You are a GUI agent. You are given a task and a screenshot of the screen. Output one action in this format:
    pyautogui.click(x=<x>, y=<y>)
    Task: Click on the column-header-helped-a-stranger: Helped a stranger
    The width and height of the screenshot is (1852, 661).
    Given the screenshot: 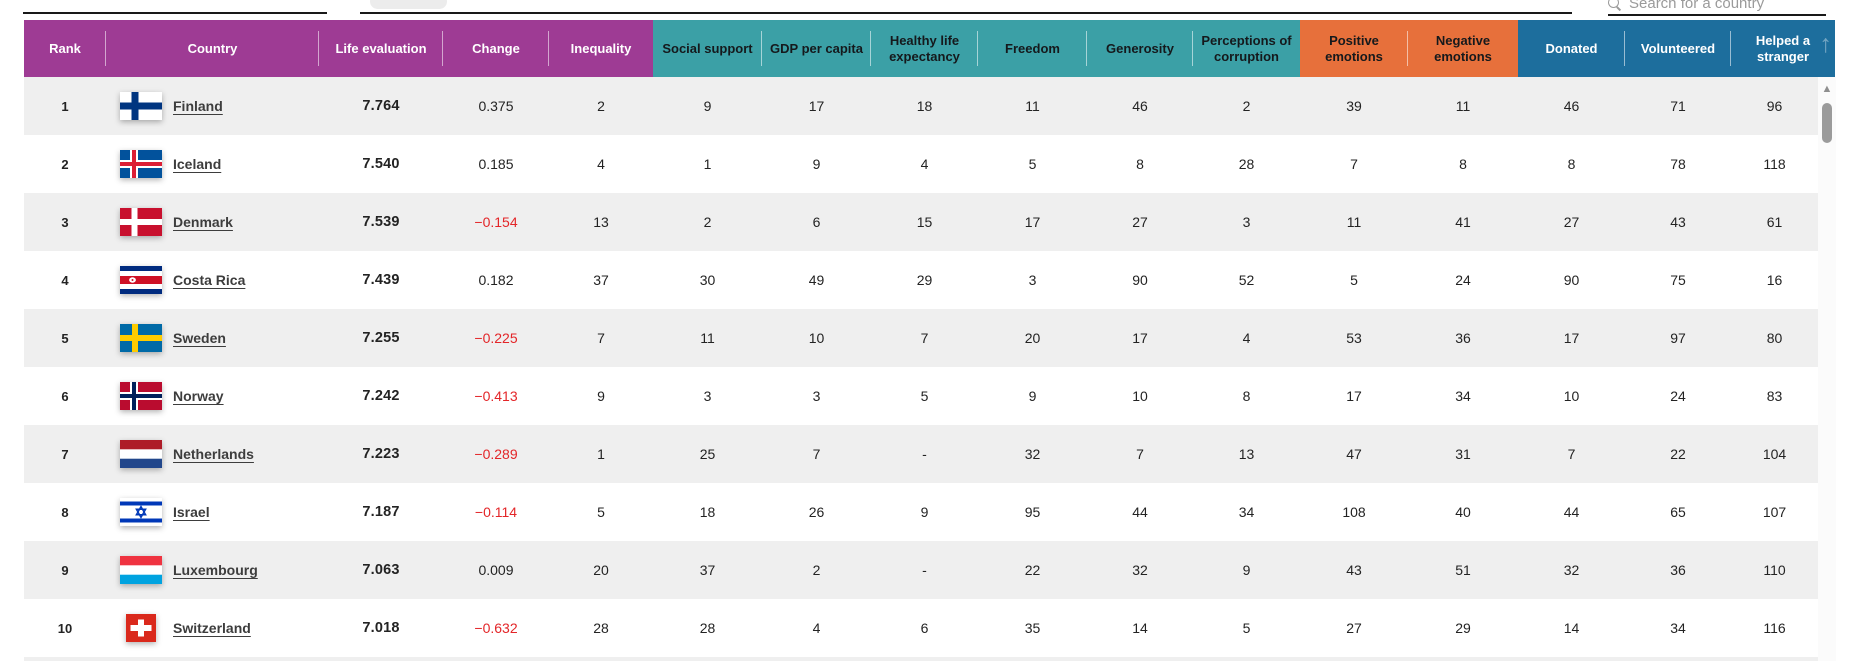 What is the action you would take?
    pyautogui.click(x=1783, y=48)
    